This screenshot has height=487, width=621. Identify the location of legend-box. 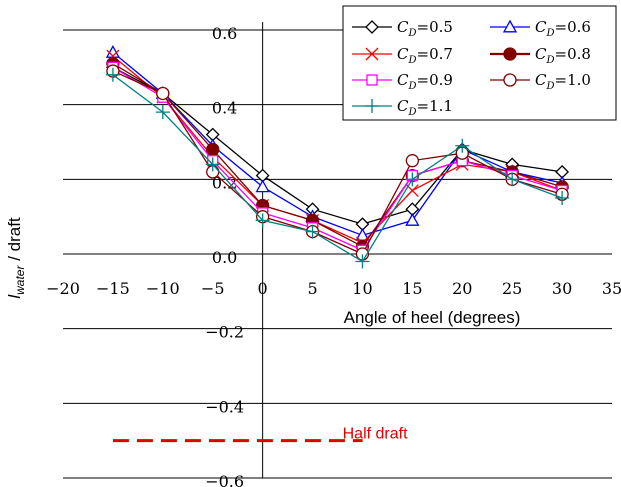
(479, 63).